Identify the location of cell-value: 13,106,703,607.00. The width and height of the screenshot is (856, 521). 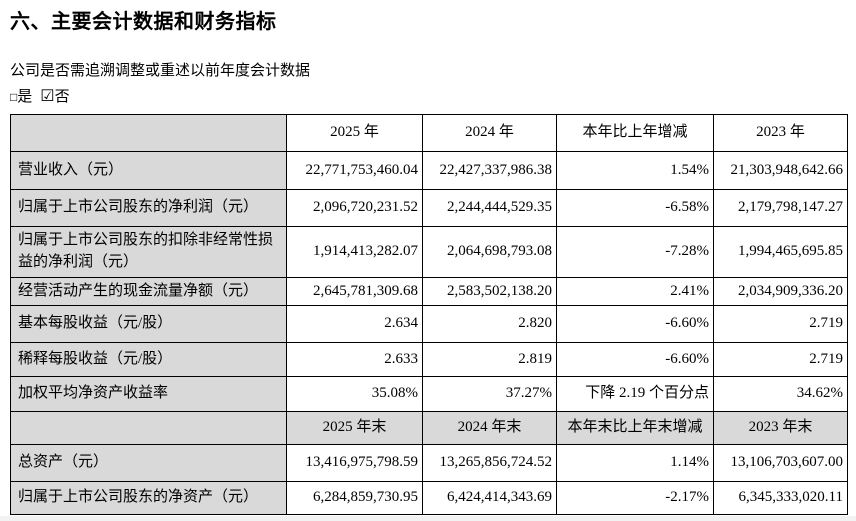
(780, 463).